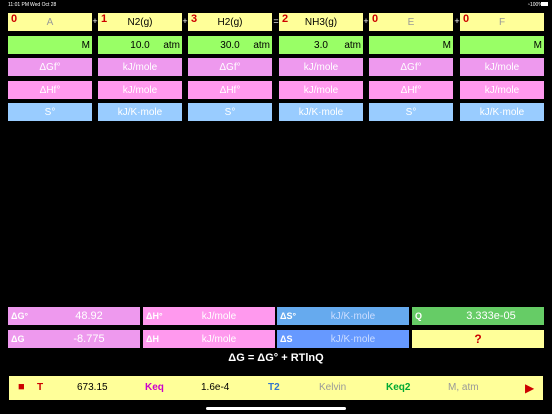 Image resolution: width=552 pixels, height=414 pixels. What do you see at coordinates (398, 387) in the screenshot?
I see `keq2-label: Keq2` at bounding box center [398, 387].